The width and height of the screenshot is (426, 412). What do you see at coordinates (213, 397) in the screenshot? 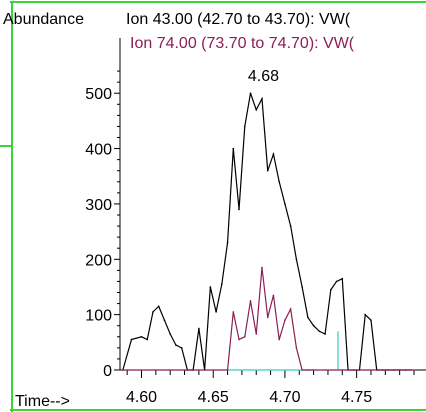
I see `x-tick-label: 4.65` at bounding box center [213, 397].